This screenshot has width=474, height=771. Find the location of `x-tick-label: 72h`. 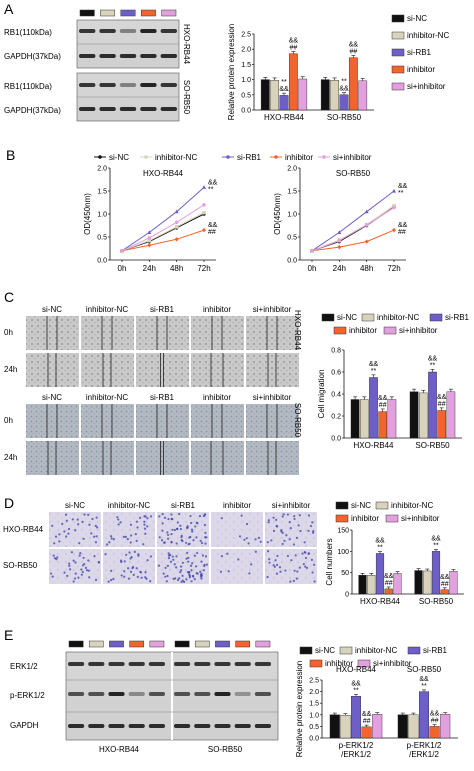

x-tick-label: 72h is located at coordinates (203, 268).